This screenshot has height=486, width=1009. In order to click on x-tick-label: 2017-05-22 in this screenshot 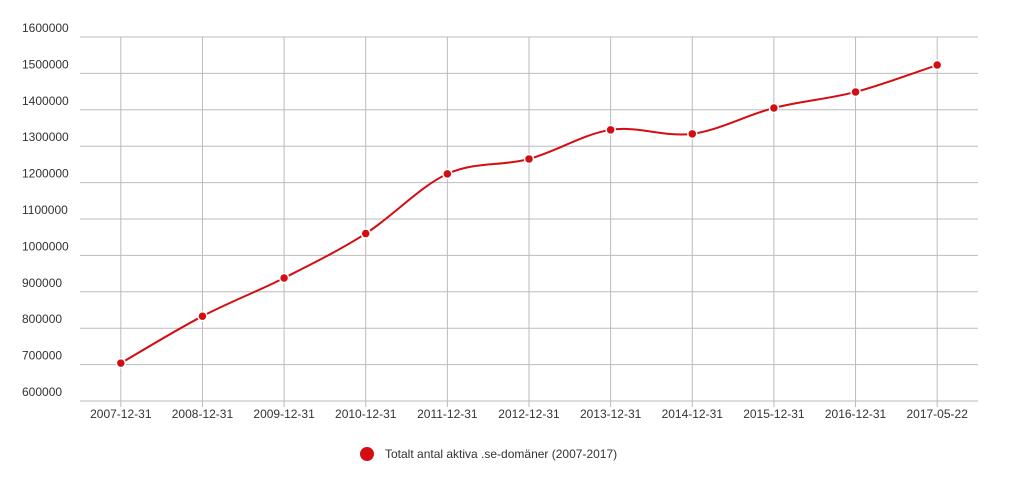, I will do `click(937, 414)`.